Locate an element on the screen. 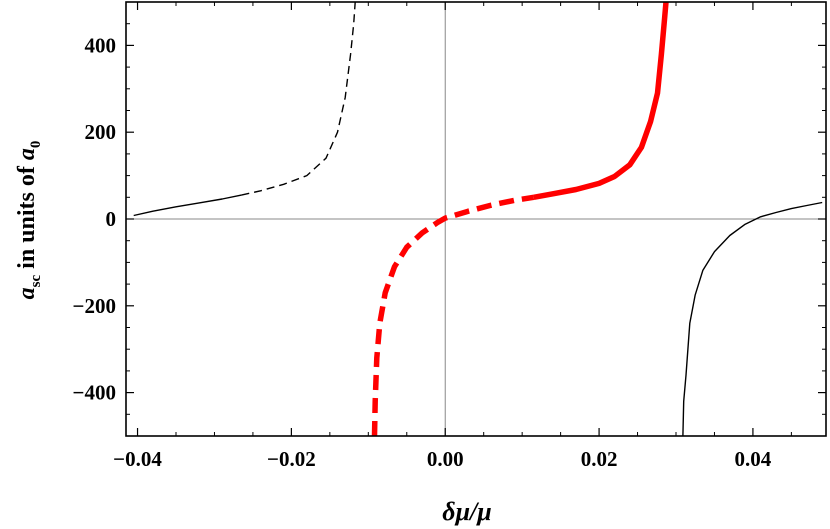 This screenshot has height=529, width=830. series-line-2-thin-dashed is located at coordinates (298, 98).